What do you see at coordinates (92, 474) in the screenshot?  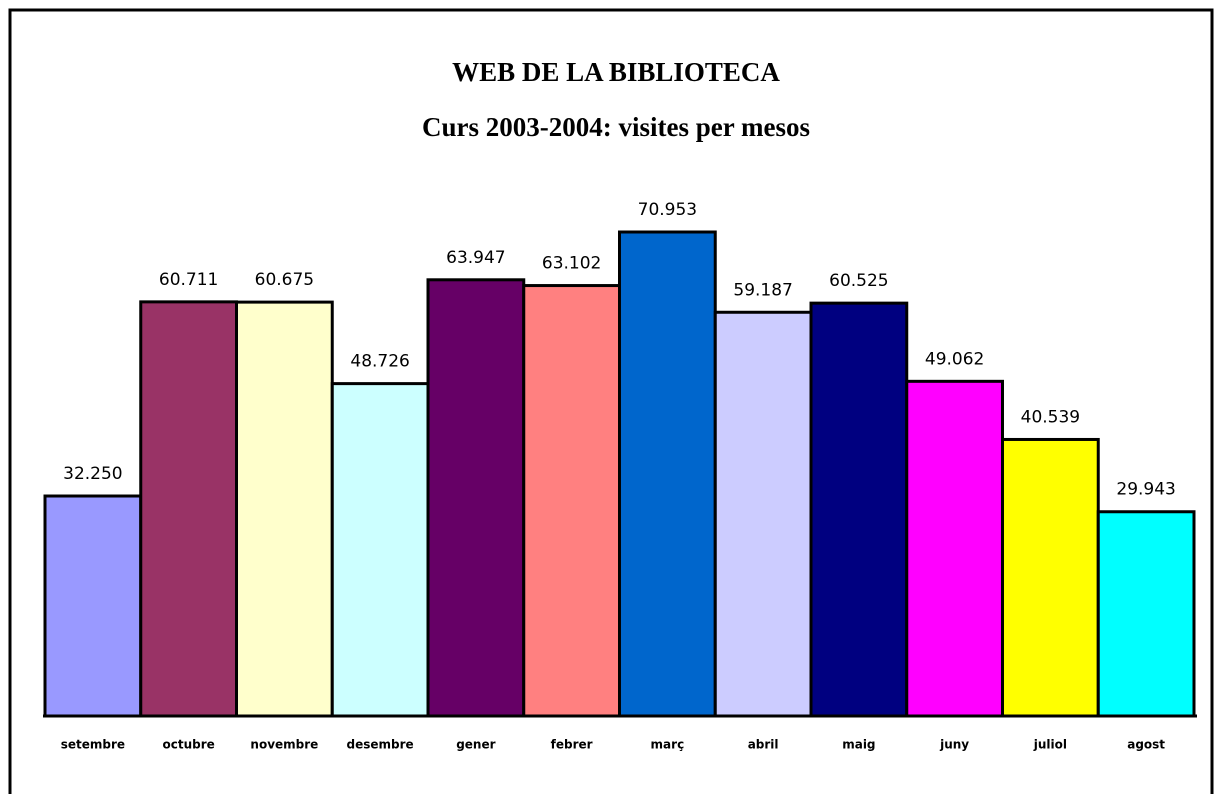 I see `value-label: 32.250` at bounding box center [92, 474].